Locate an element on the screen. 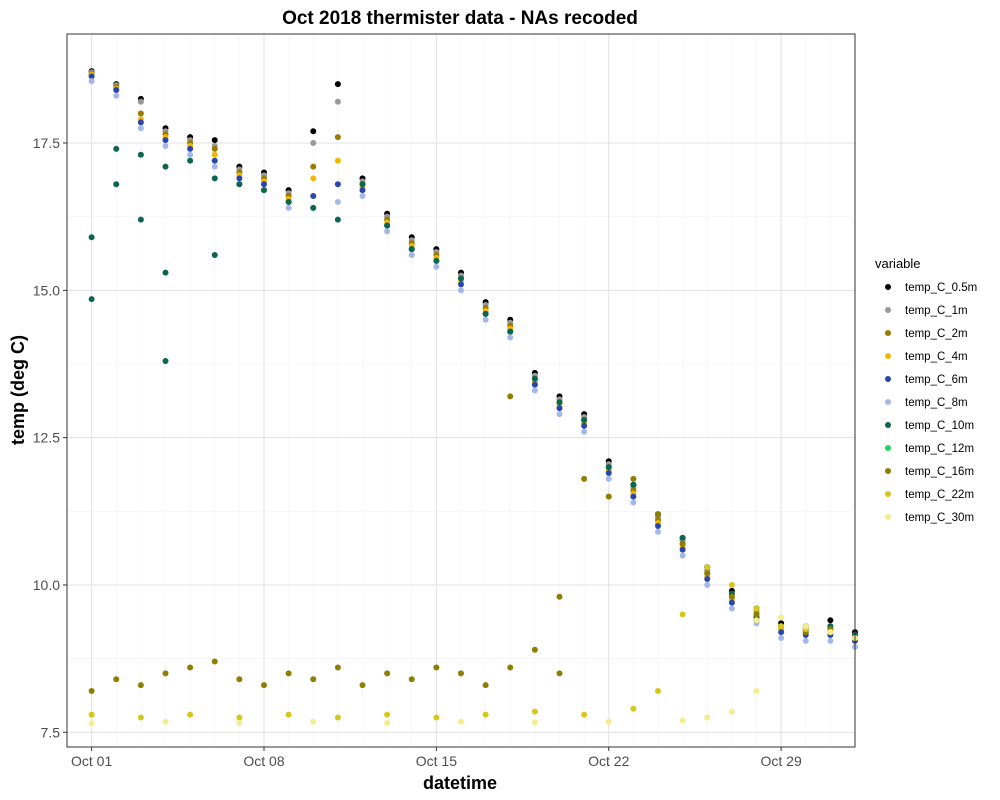 Image resolution: width=1000 pixels, height=800 pixels. x-tick-label: Oct 15 is located at coordinates (436, 761).